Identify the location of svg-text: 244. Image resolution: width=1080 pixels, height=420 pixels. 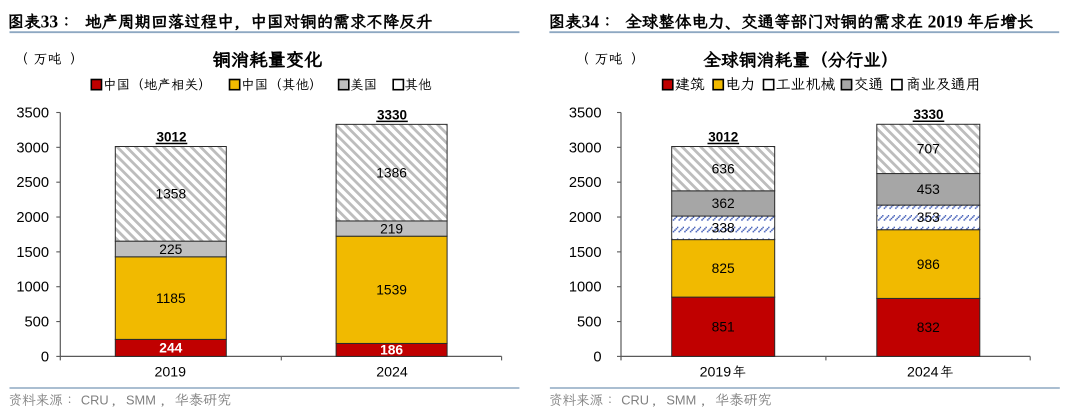
(170, 348).